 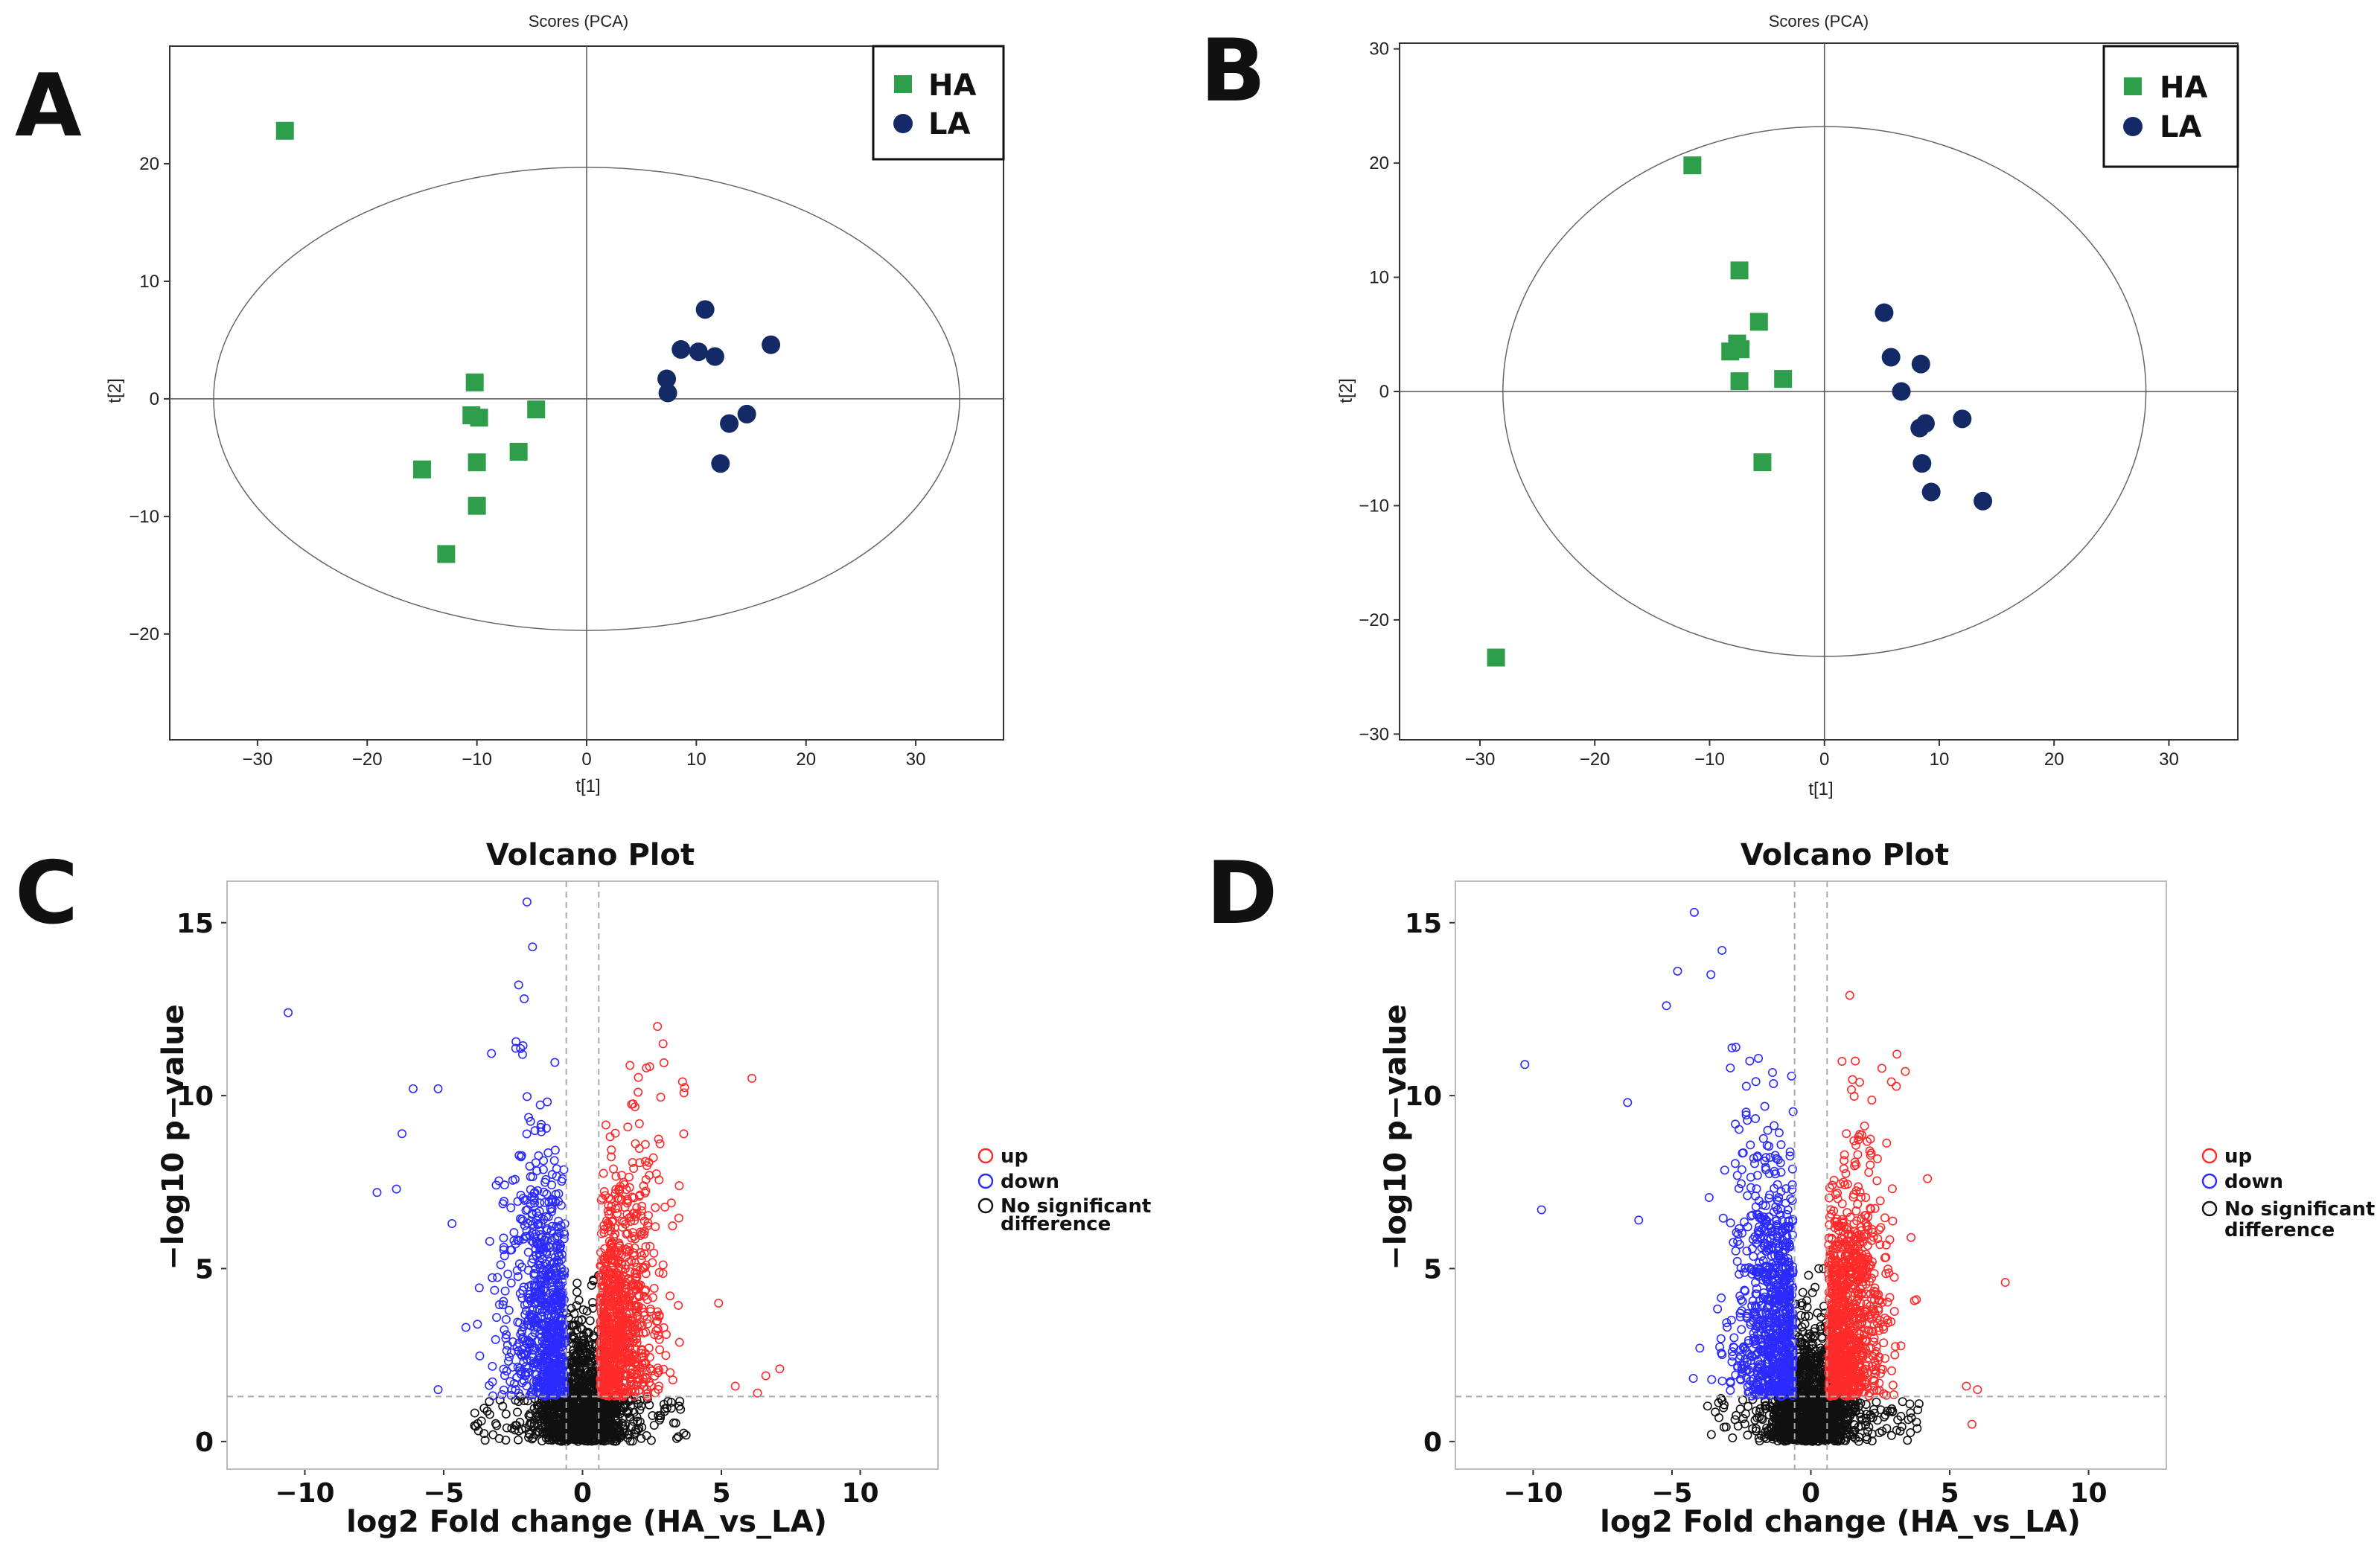 What do you see at coordinates (1824, 391) in the screenshot?
I see `hotelling-ellipse` at bounding box center [1824, 391].